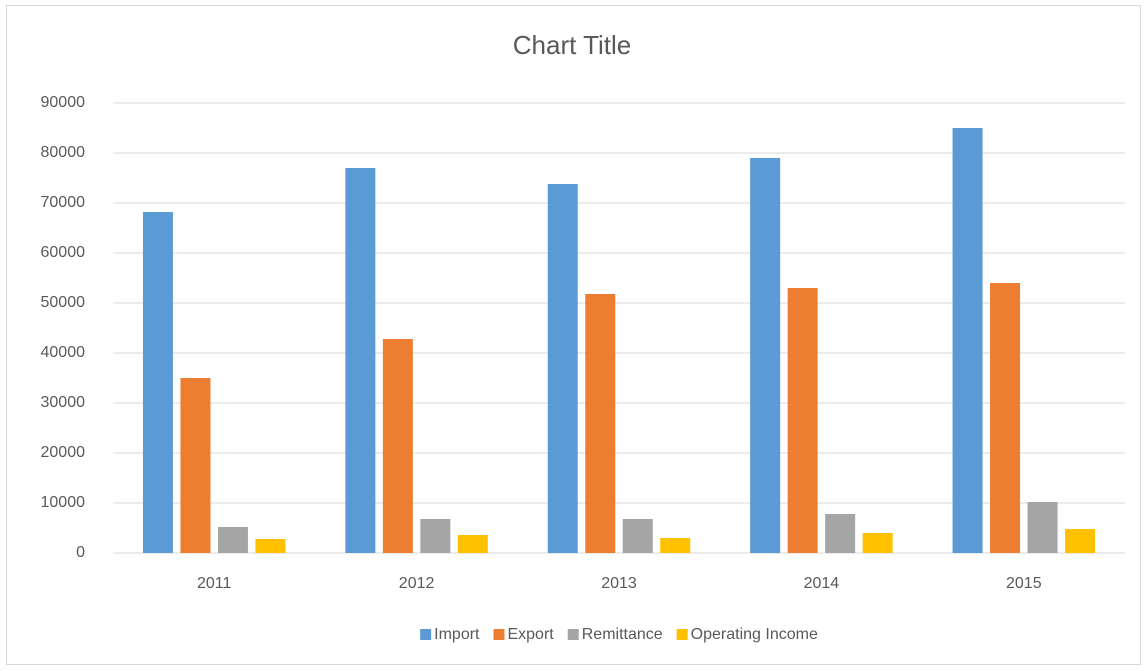  What do you see at coordinates (63, 252) in the screenshot?
I see `y-tick-label: 60000` at bounding box center [63, 252].